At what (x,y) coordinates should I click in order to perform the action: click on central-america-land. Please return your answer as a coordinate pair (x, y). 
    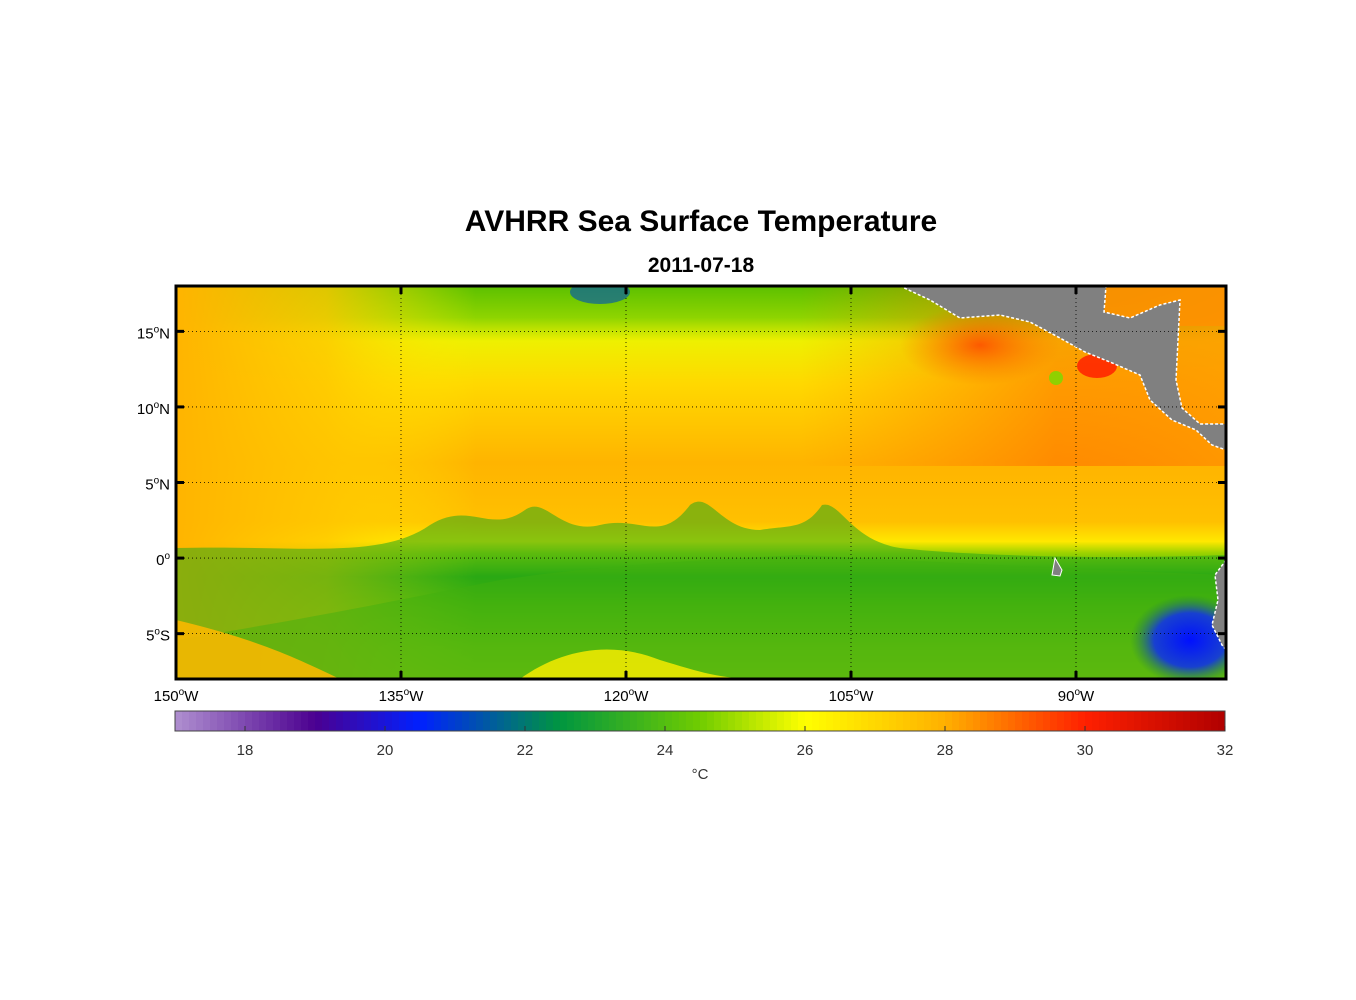
    Looking at the image, I should click on (1062, 368).